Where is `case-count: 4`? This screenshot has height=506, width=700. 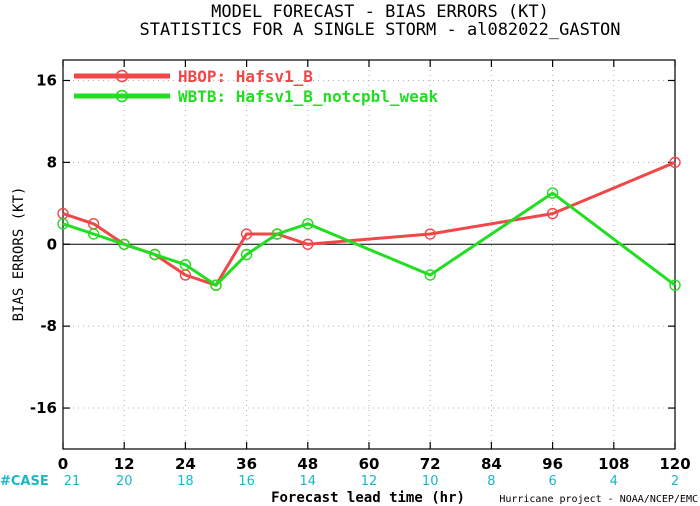
case-count: 4 is located at coordinates (614, 481).